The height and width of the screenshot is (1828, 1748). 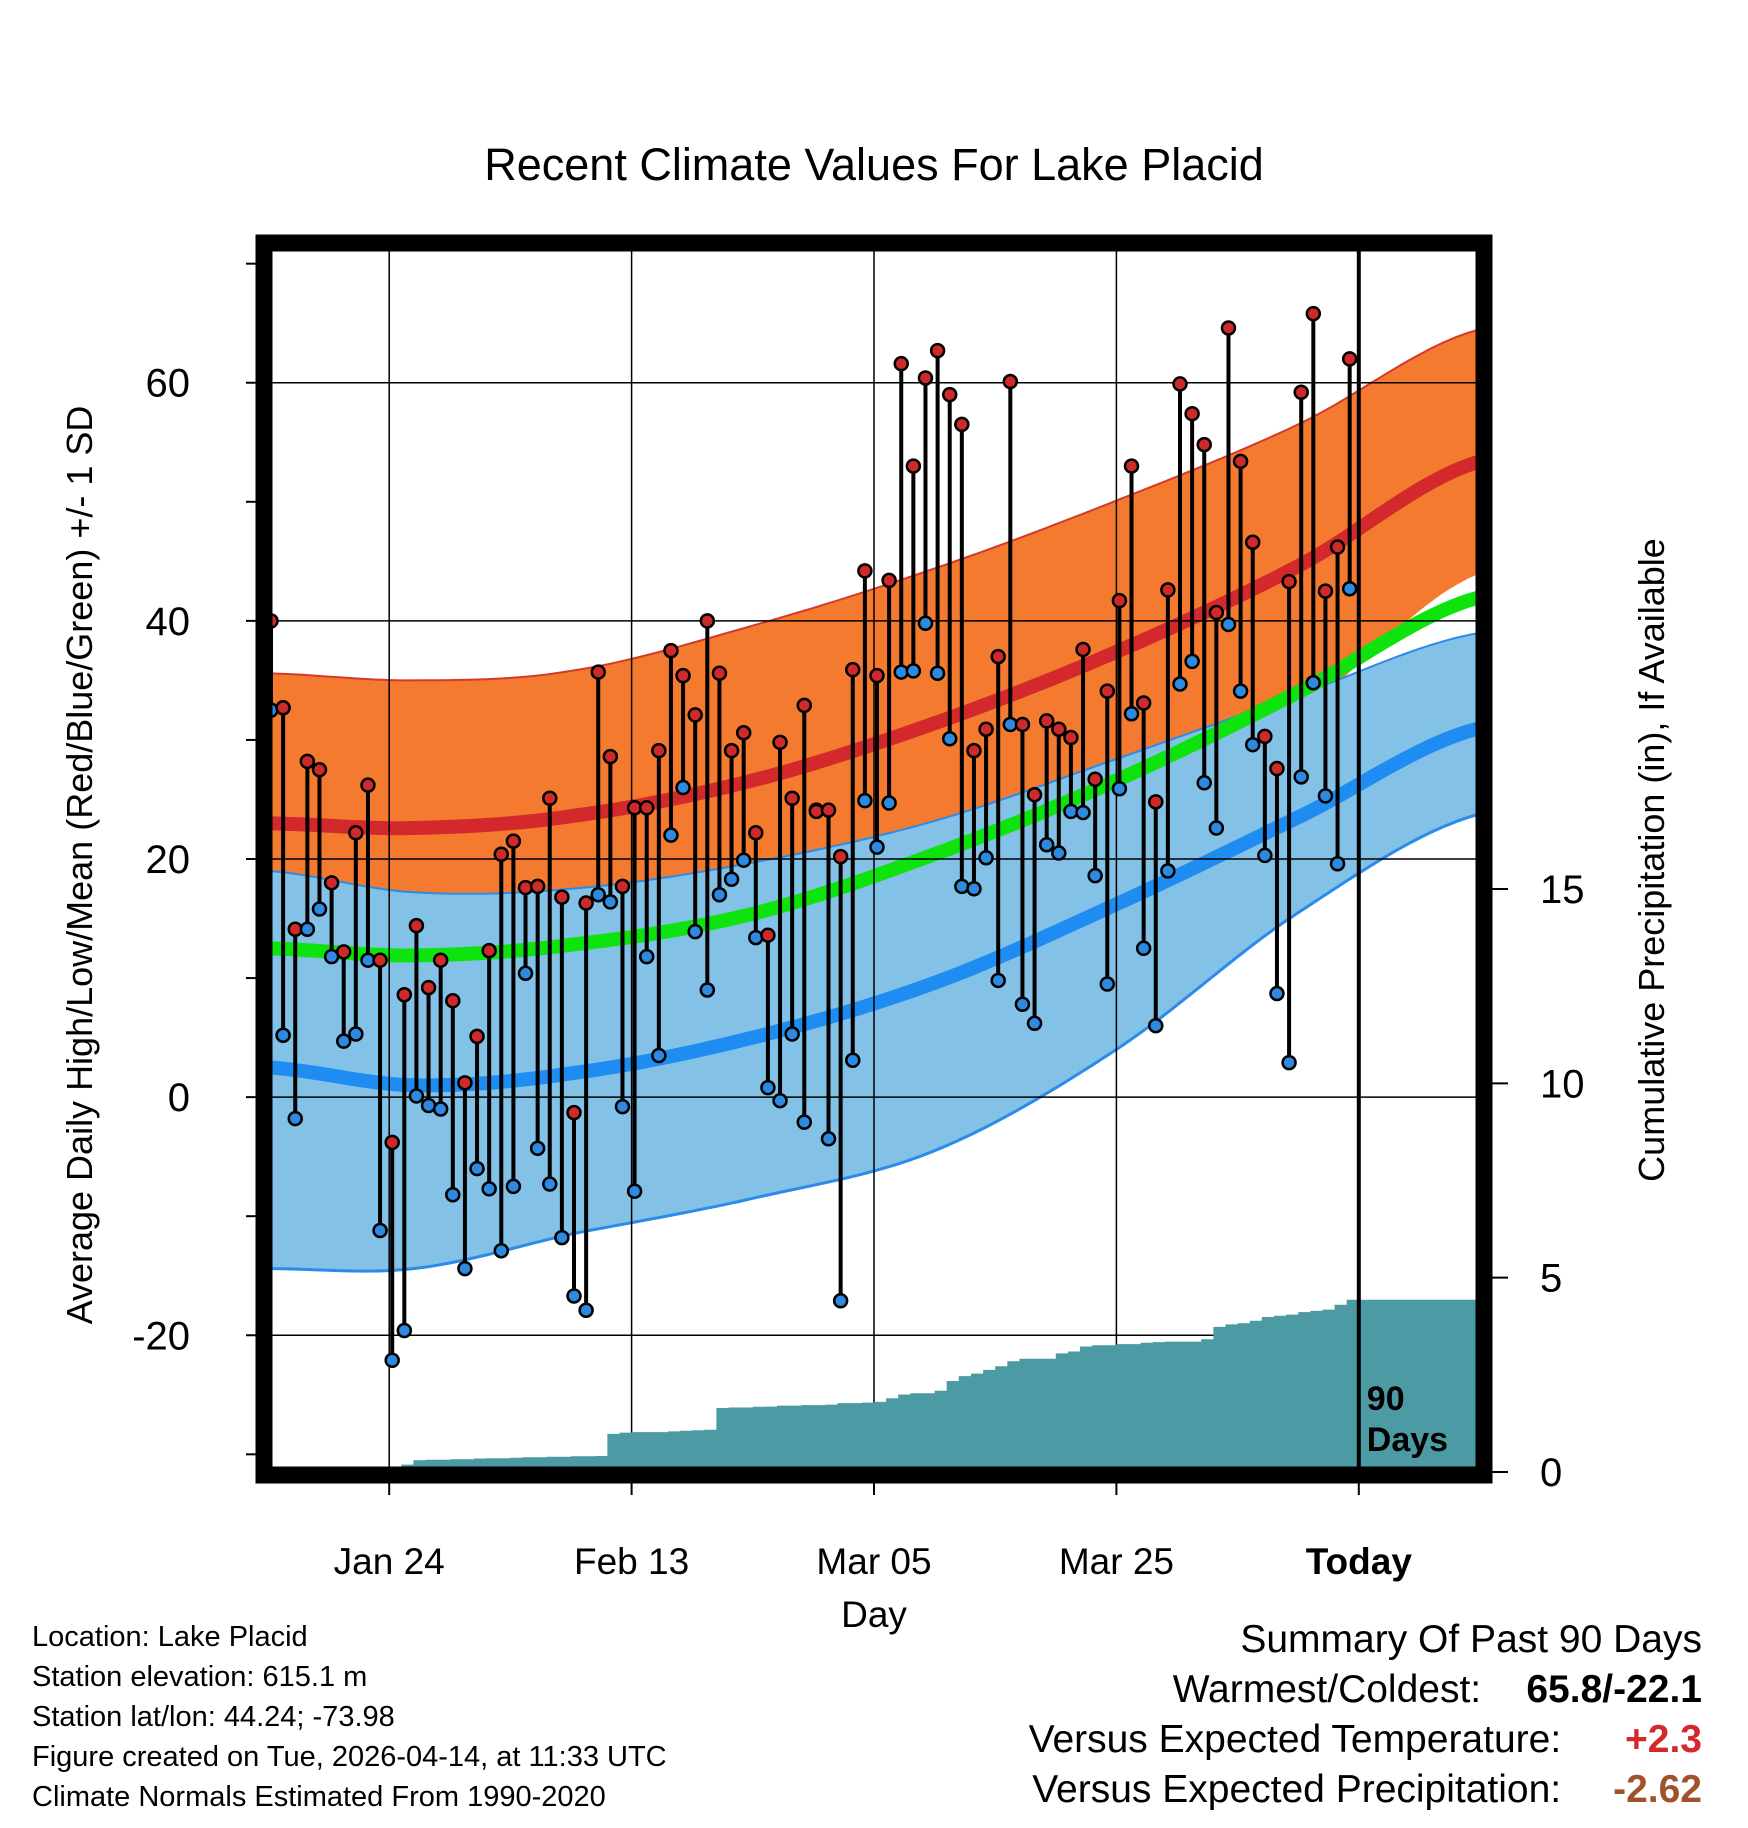 I want to click on y-tick-label-left: 60, so click(x=168, y=384).